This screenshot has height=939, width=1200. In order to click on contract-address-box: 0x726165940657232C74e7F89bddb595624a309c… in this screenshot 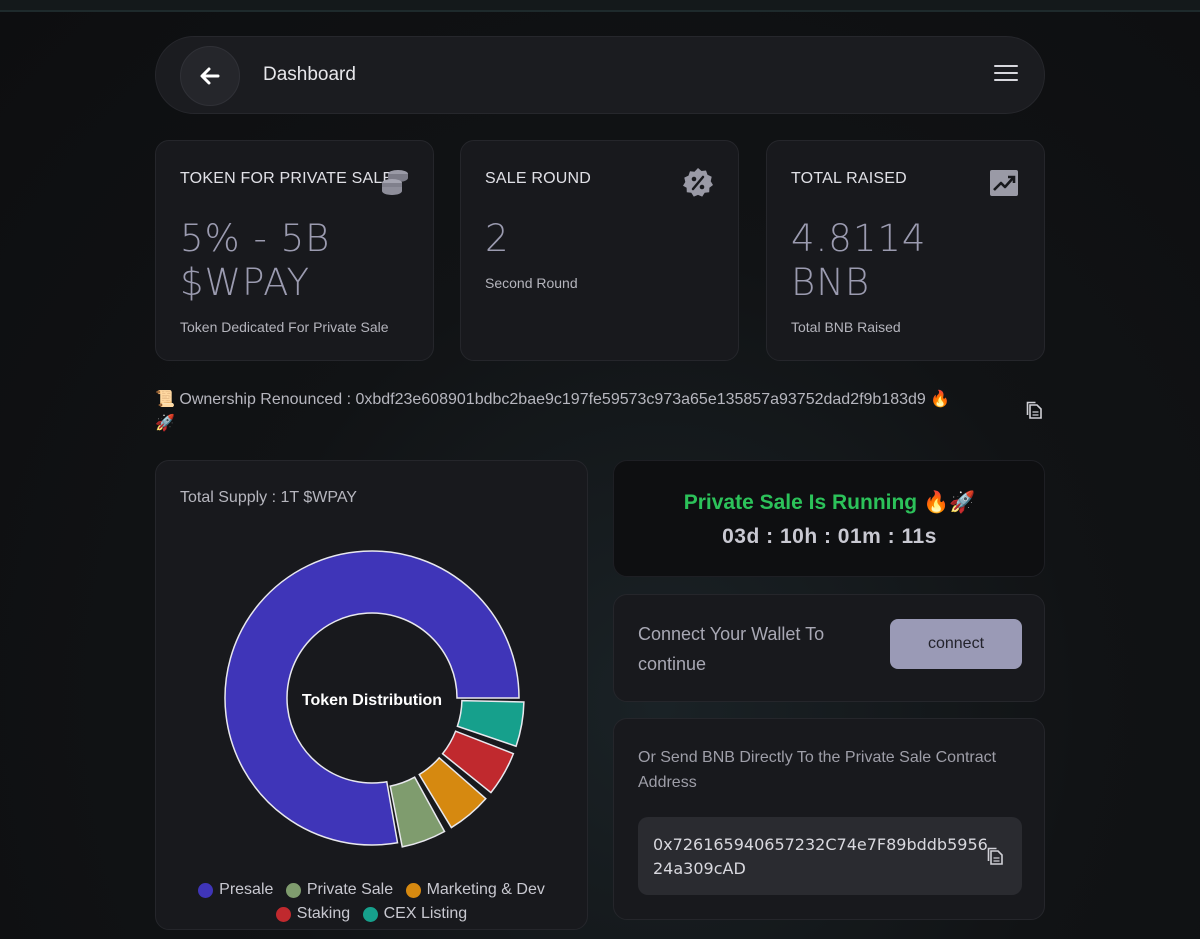, I will do `click(830, 856)`.